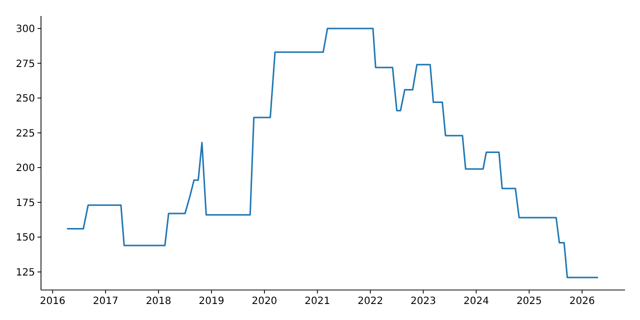 The width and height of the screenshot is (640, 320). What do you see at coordinates (25, 99) in the screenshot?
I see `y-tick-label: 250` at bounding box center [25, 99].